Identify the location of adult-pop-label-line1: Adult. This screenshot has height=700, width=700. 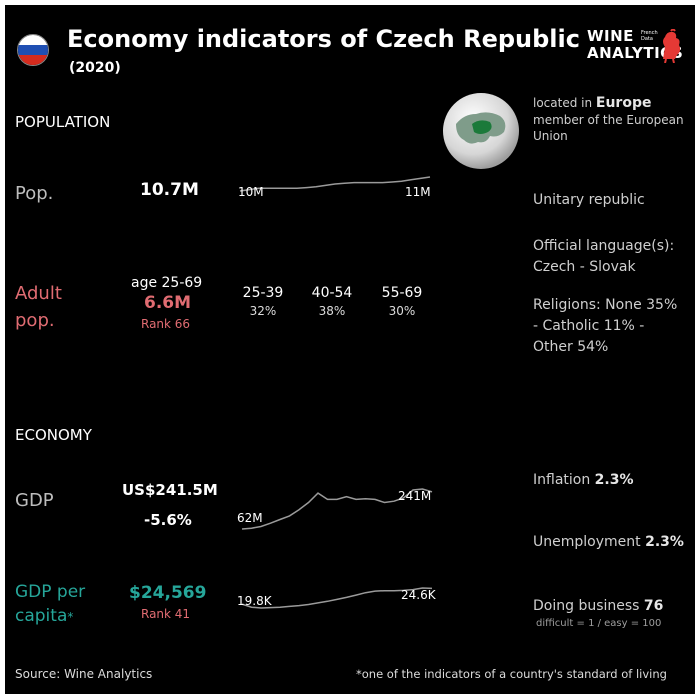
(38, 293).